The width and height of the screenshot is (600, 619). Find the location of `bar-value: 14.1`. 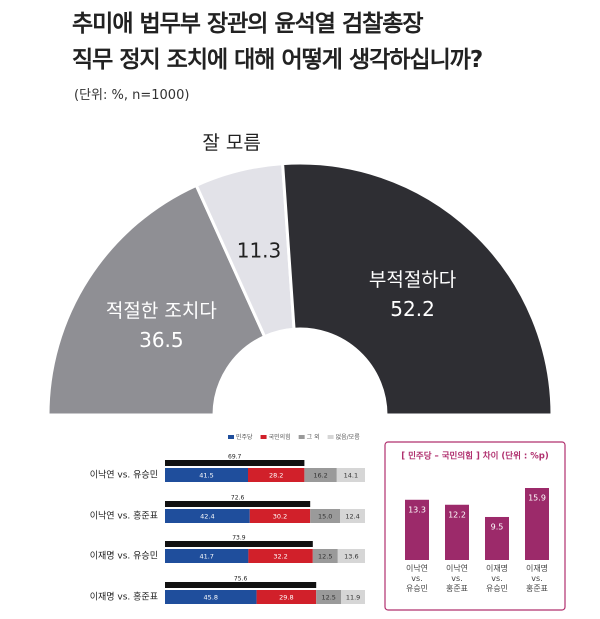

bar-value: 14.1 is located at coordinates (351, 476).